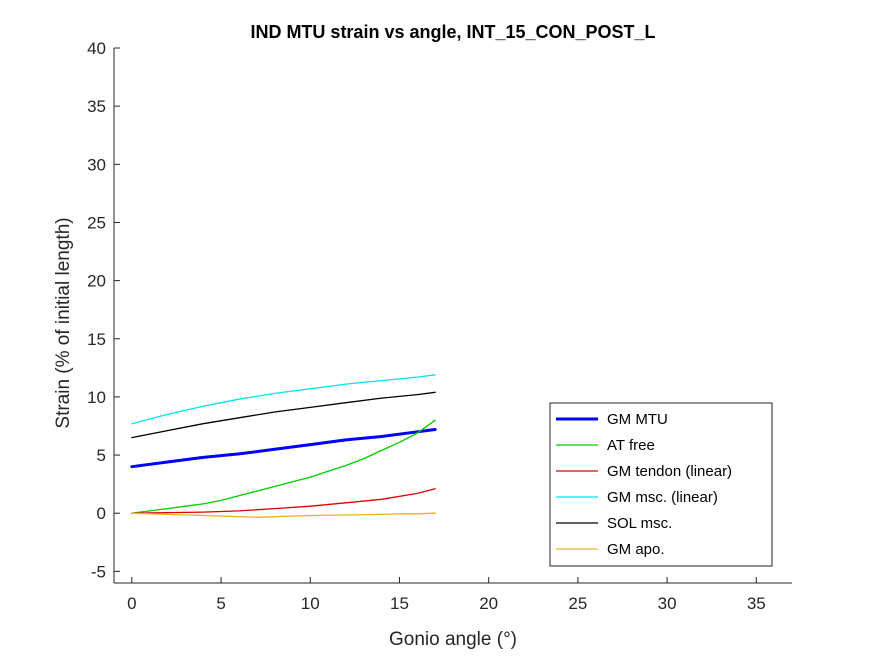  Describe the element at coordinates (639, 523) in the screenshot. I see `legend-label: SOL msc.` at that location.